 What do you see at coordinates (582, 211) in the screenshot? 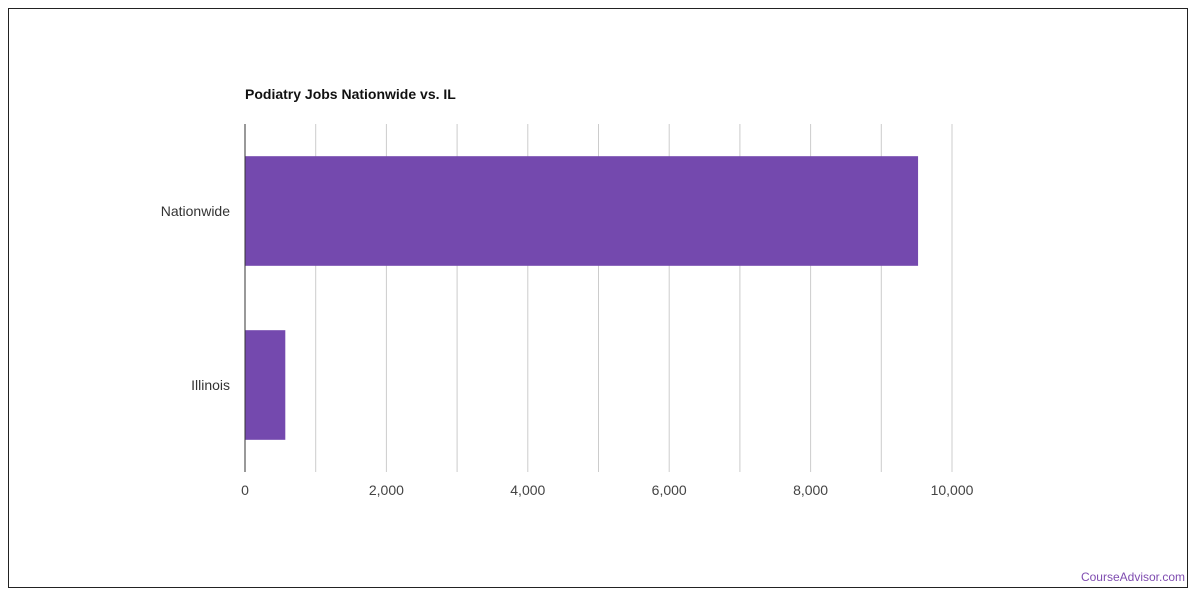
I see `bar-nationwide` at bounding box center [582, 211].